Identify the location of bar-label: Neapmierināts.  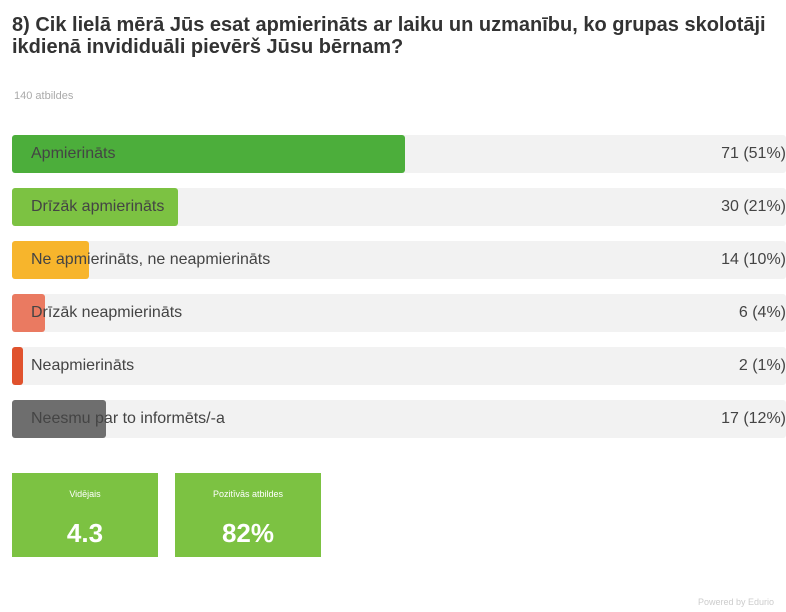
(83, 365).